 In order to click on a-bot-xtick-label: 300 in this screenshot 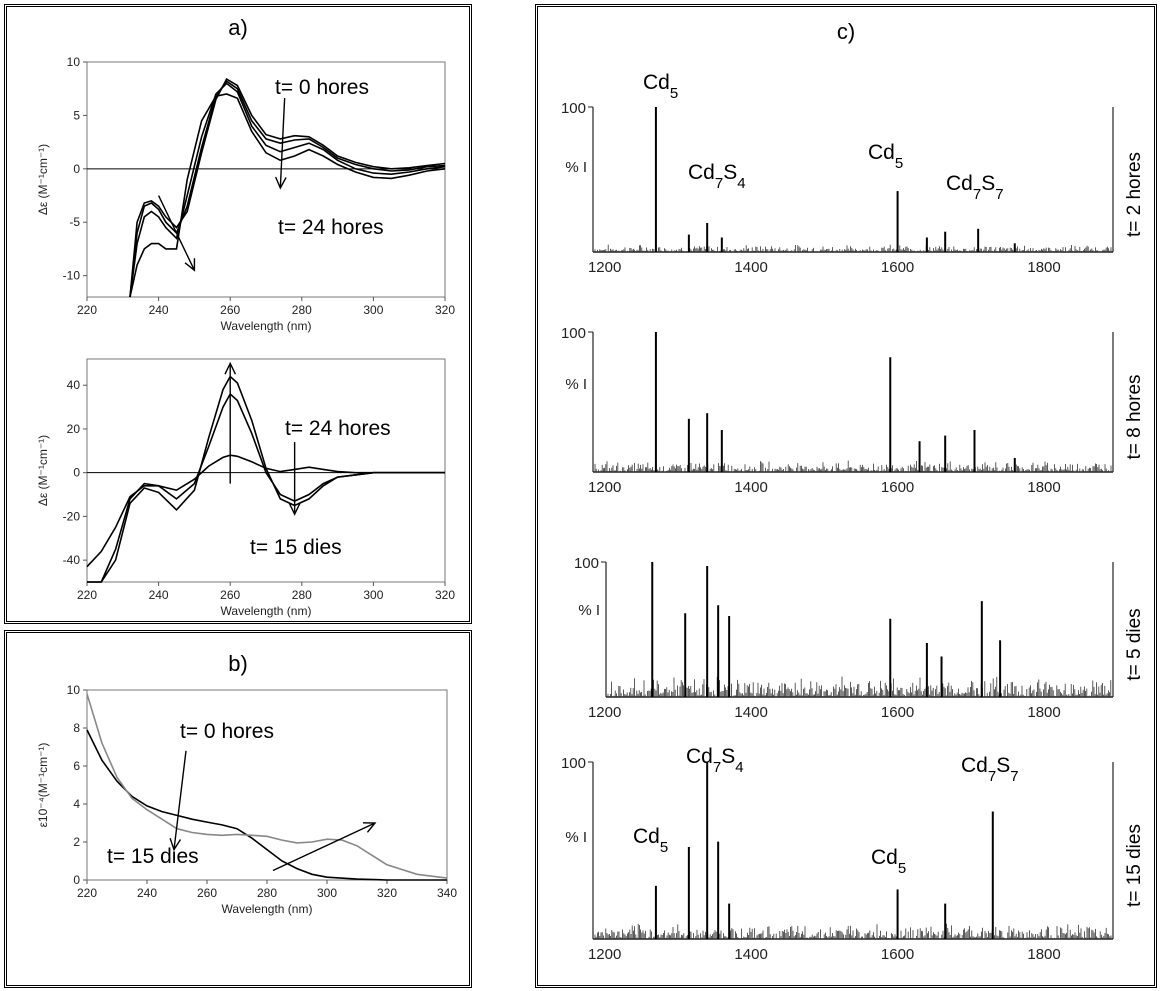, I will do `click(373, 595)`.